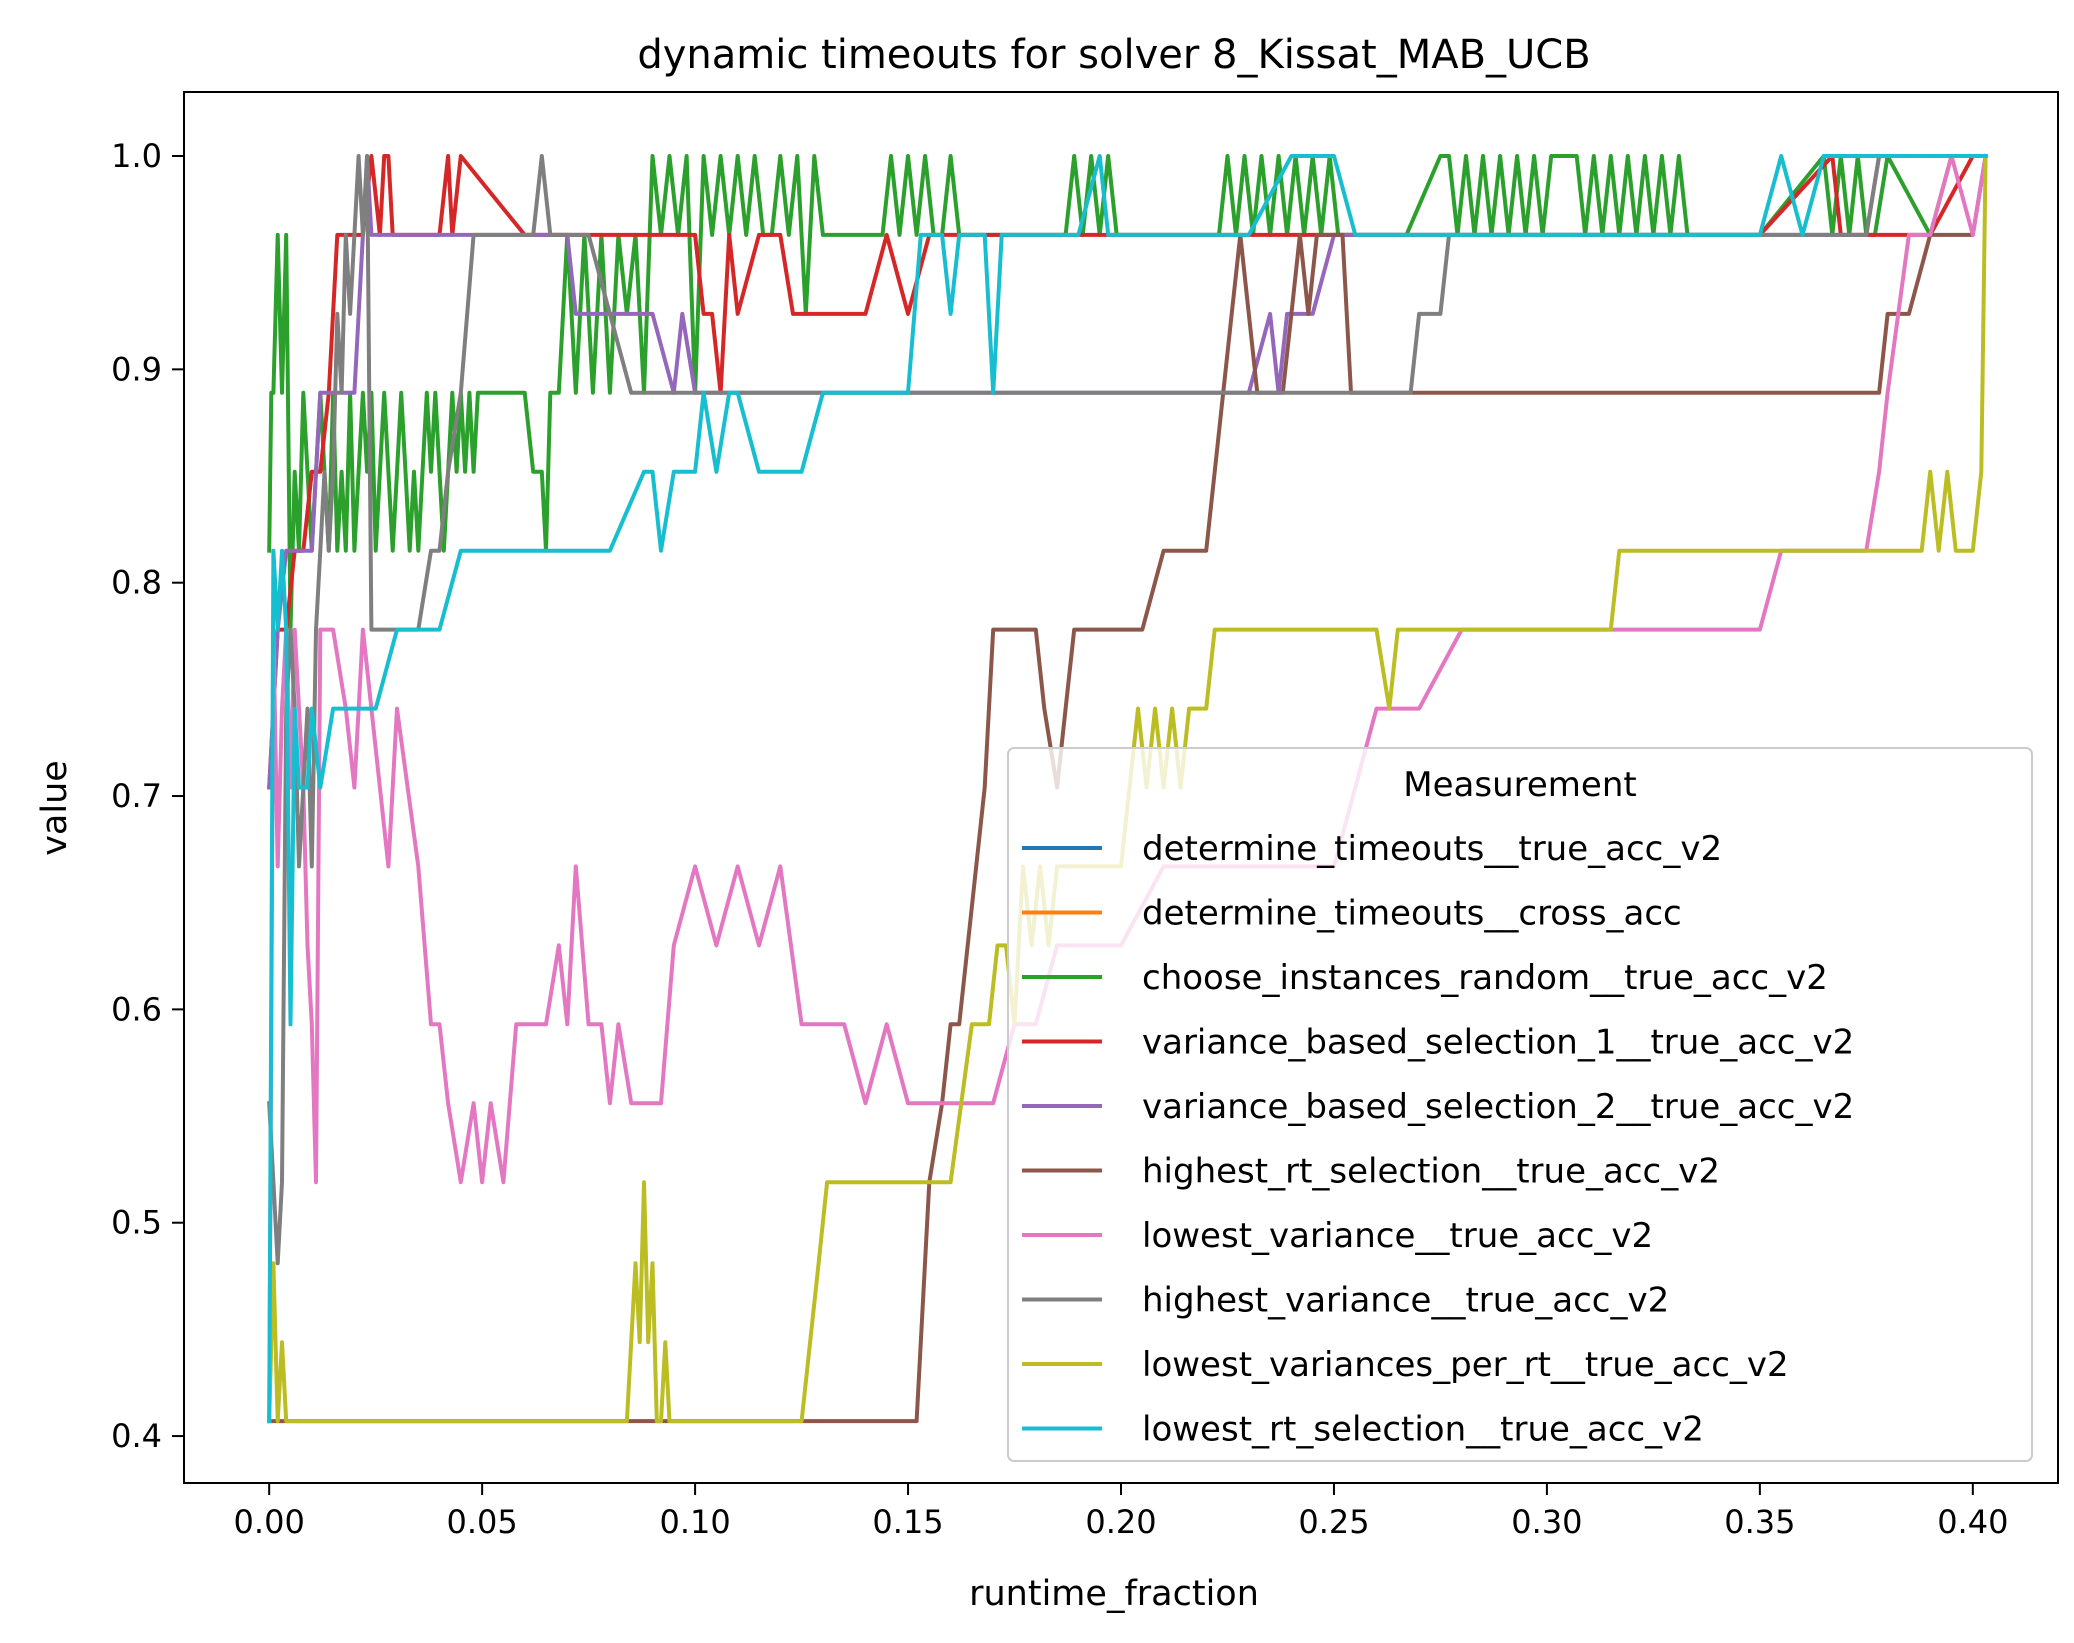  Describe the element at coordinates (269, 1522) in the screenshot. I see `x-tick-label-0: 0.00` at that location.